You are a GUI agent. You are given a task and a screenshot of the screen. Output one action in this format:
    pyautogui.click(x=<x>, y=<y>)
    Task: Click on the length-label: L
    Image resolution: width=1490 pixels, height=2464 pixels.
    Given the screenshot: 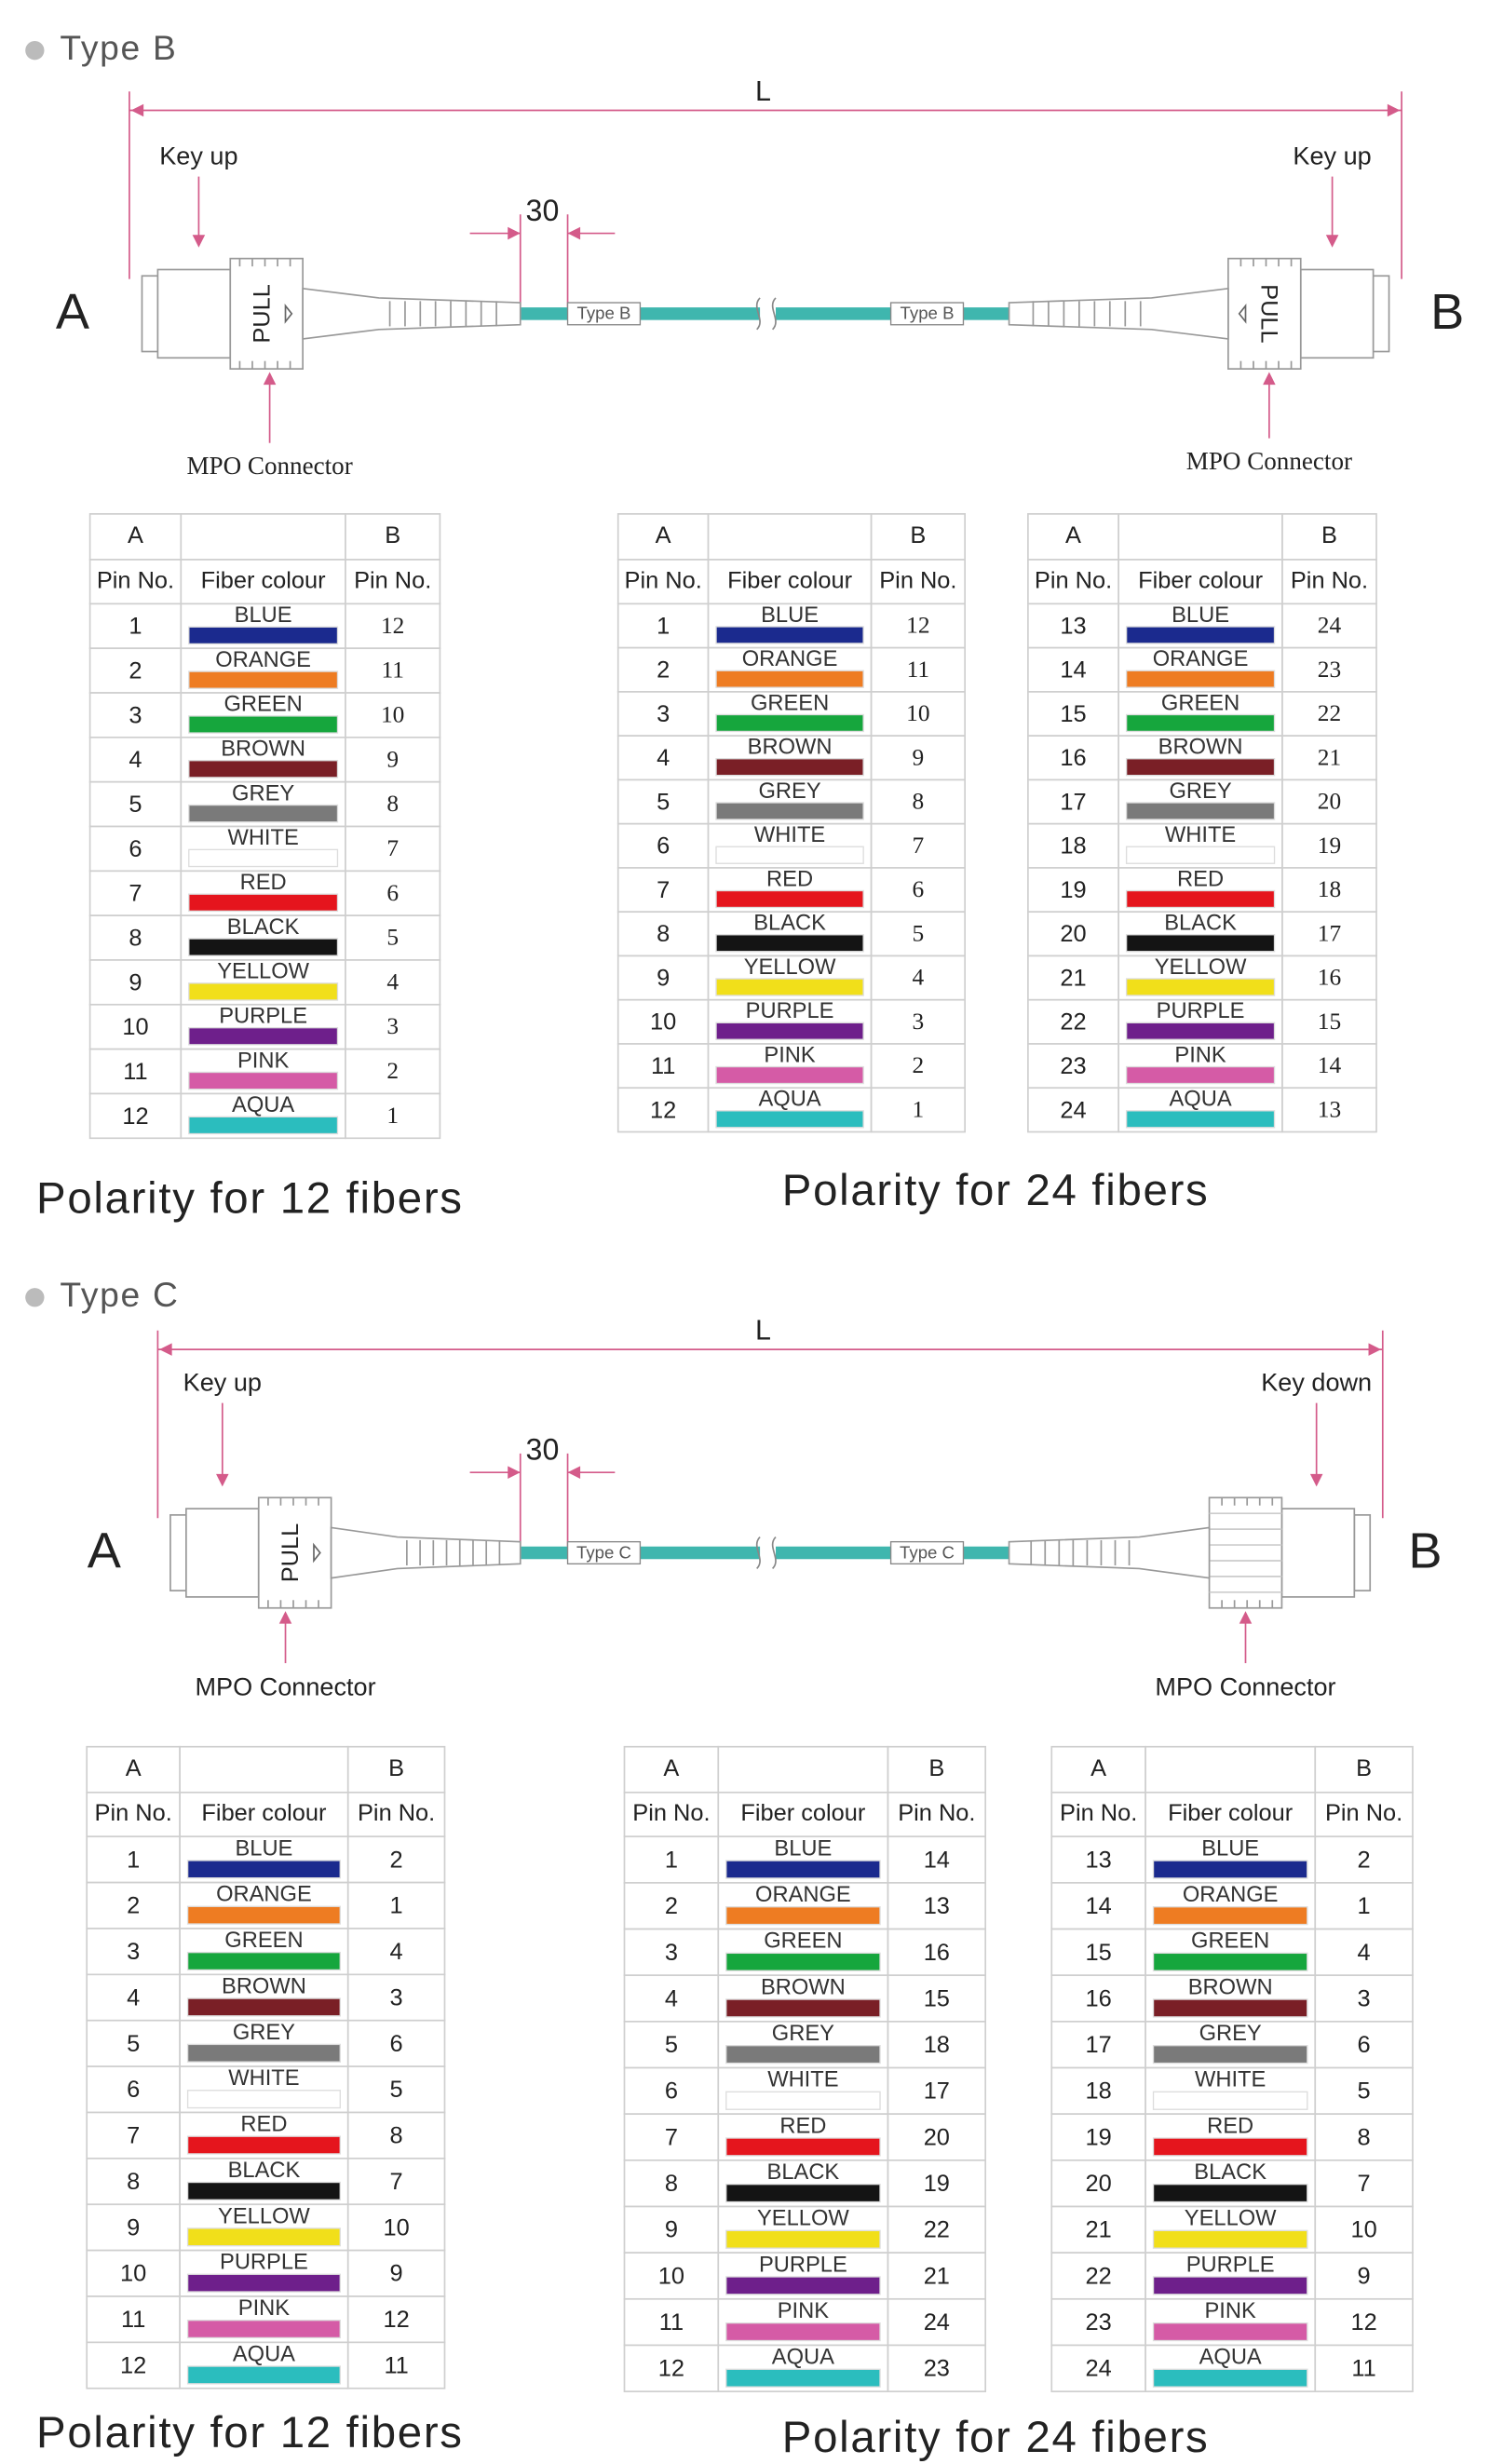 What is the action you would take?
    pyautogui.click(x=763, y=91)
    